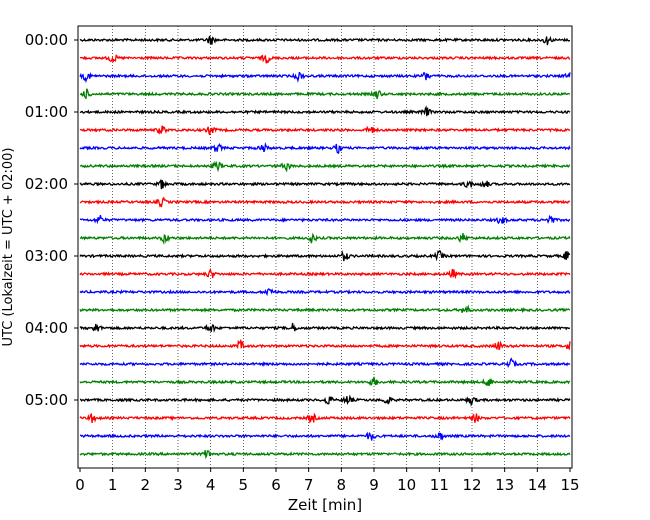 The width and height of the screenshot is (650, 520). Describe the element at coordinates (276, 485) in the screenshot. I see `x-tick-label: 6` at that location.